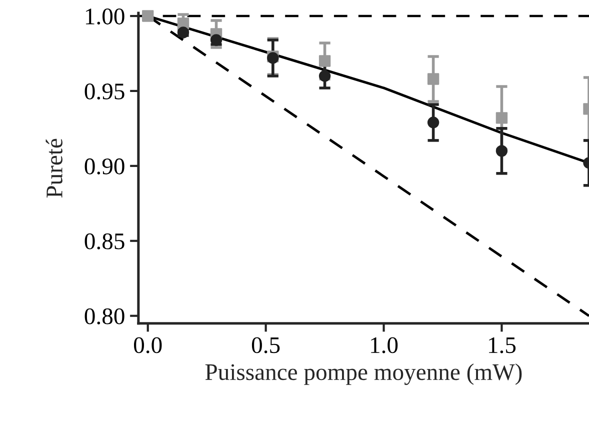  Describe the element at coordinates (363, 374) in the screenshot. I see `x-axis-title: Puissance pompe moyenne (mW)` at that location.